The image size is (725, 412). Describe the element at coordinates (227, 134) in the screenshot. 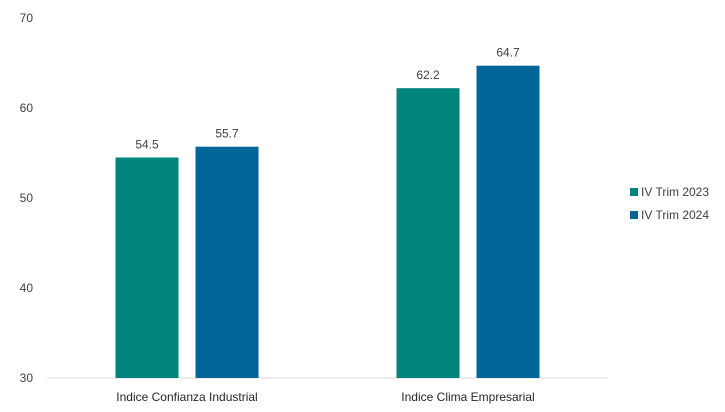

I see `data-label-2024-confianza-industrial: 55.7` at that location.